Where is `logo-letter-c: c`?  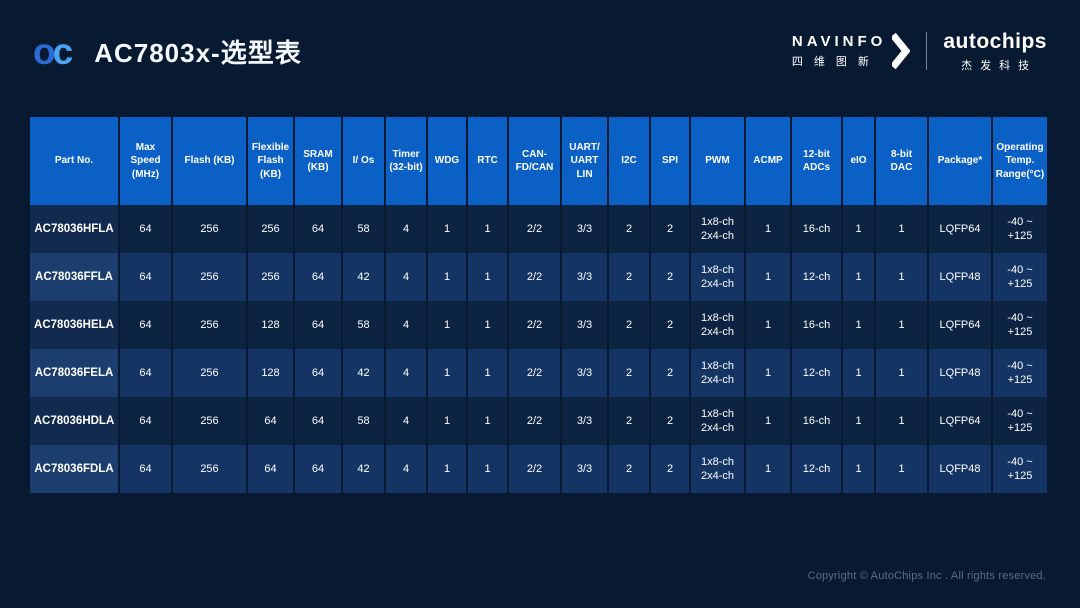 logo-letter-c: c is located at coordinates (63, 51).